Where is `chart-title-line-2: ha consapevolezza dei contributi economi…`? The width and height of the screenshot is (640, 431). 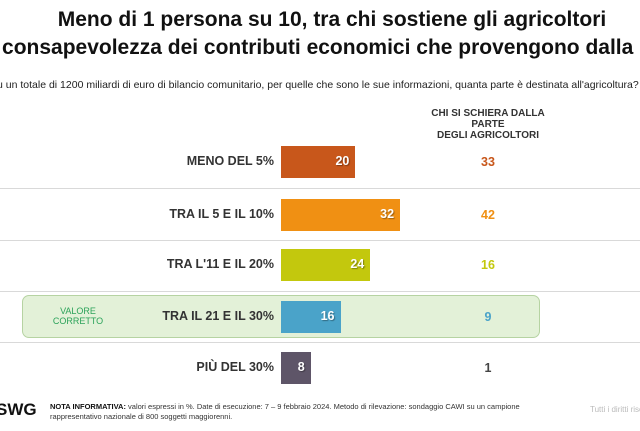
chart-title-line-2: ha consapevolezza dei contributi economi… is located at coordinates (320, 47).